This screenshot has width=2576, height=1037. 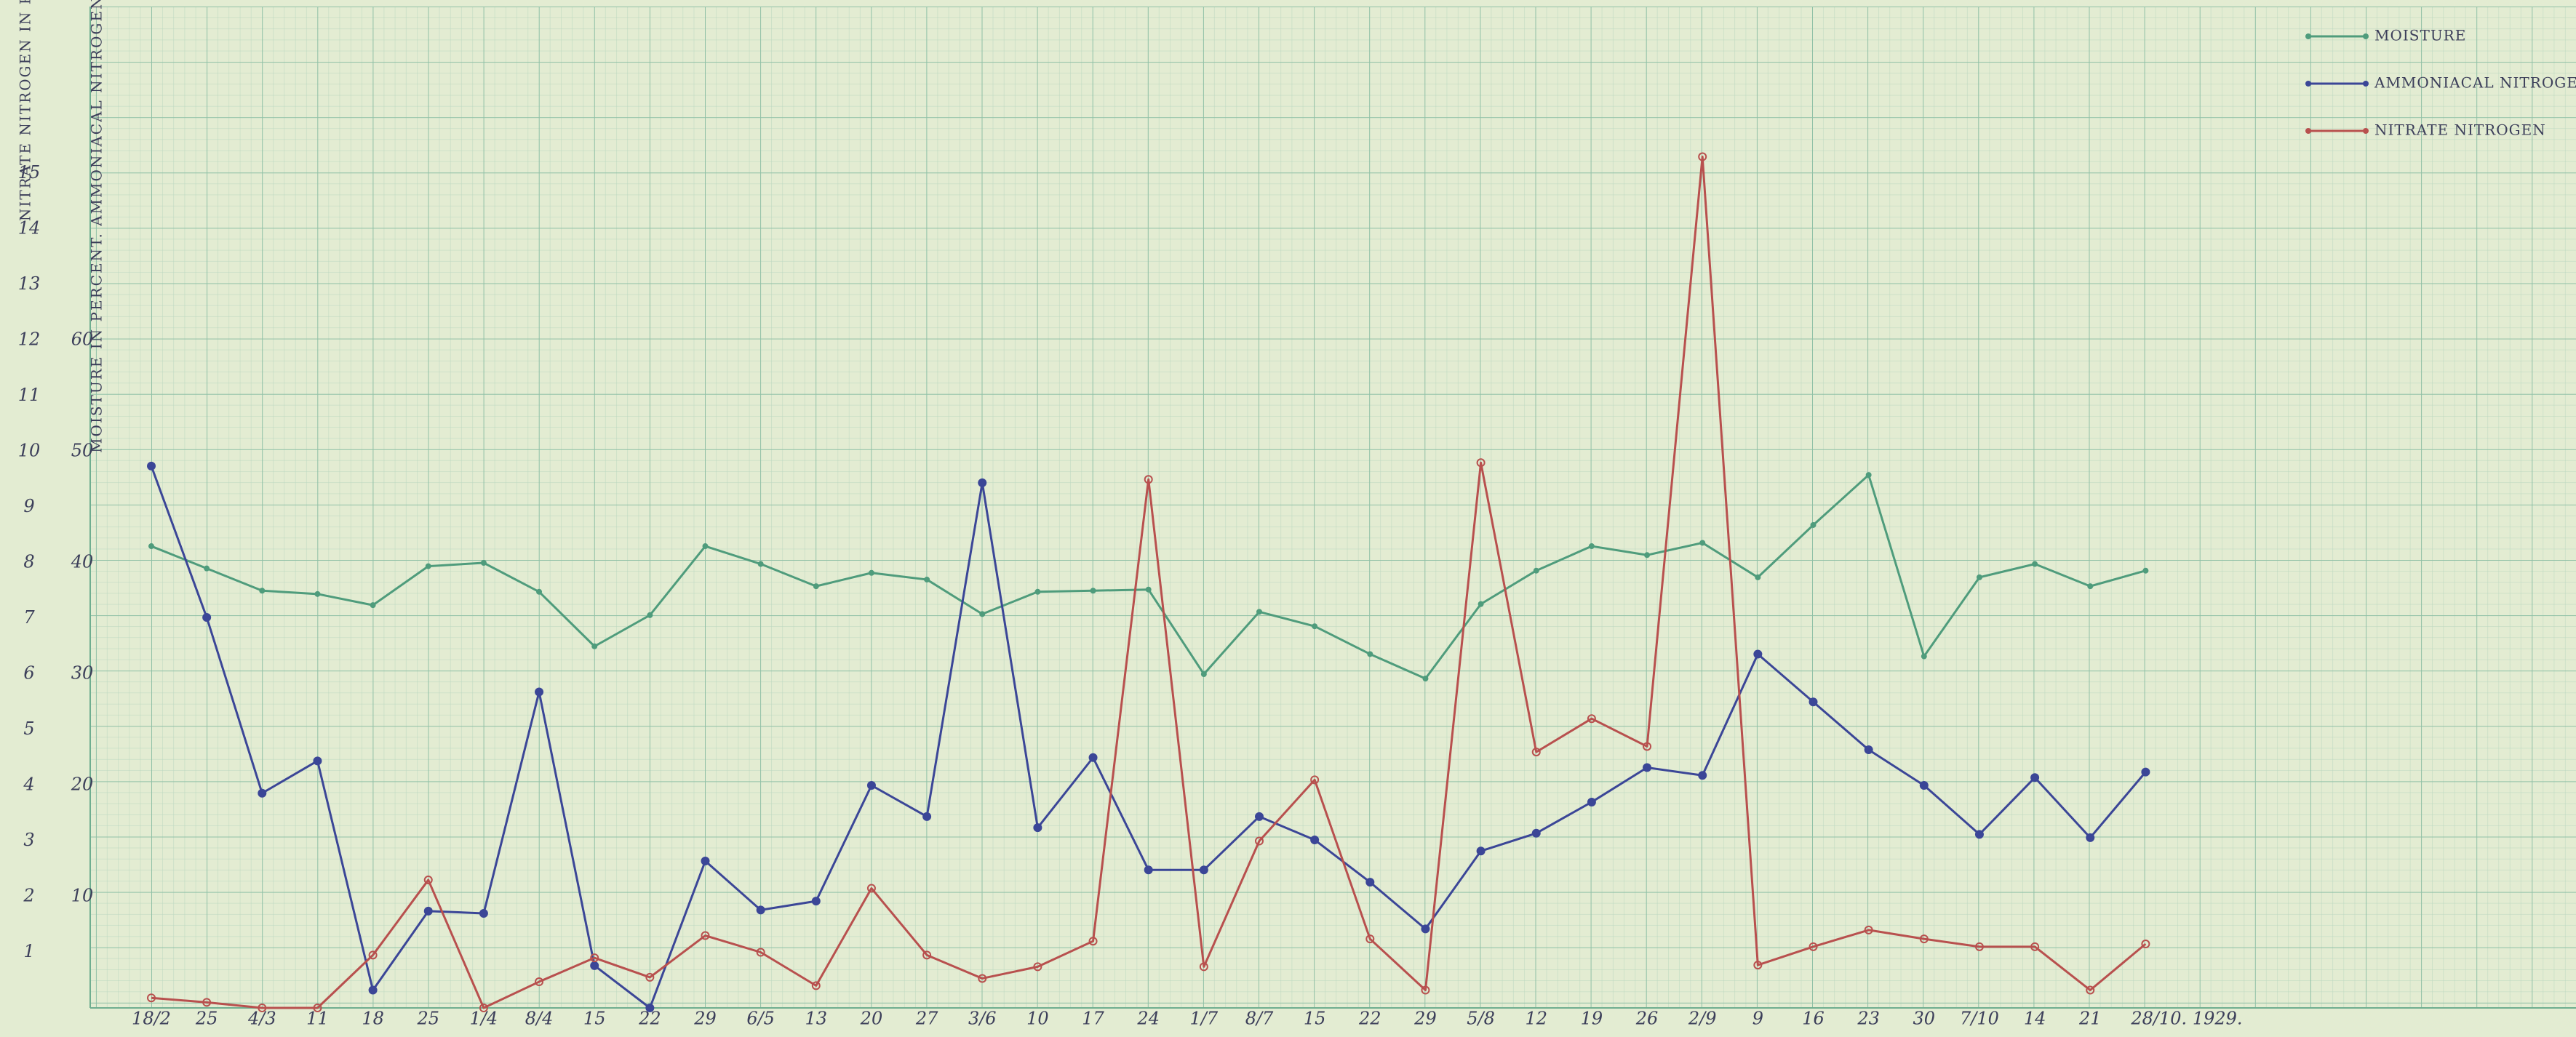 What do you see at coordinates (82, 339) in the screenshot?
I see `y-tick-label: 60` at bounding box center [82, 339].